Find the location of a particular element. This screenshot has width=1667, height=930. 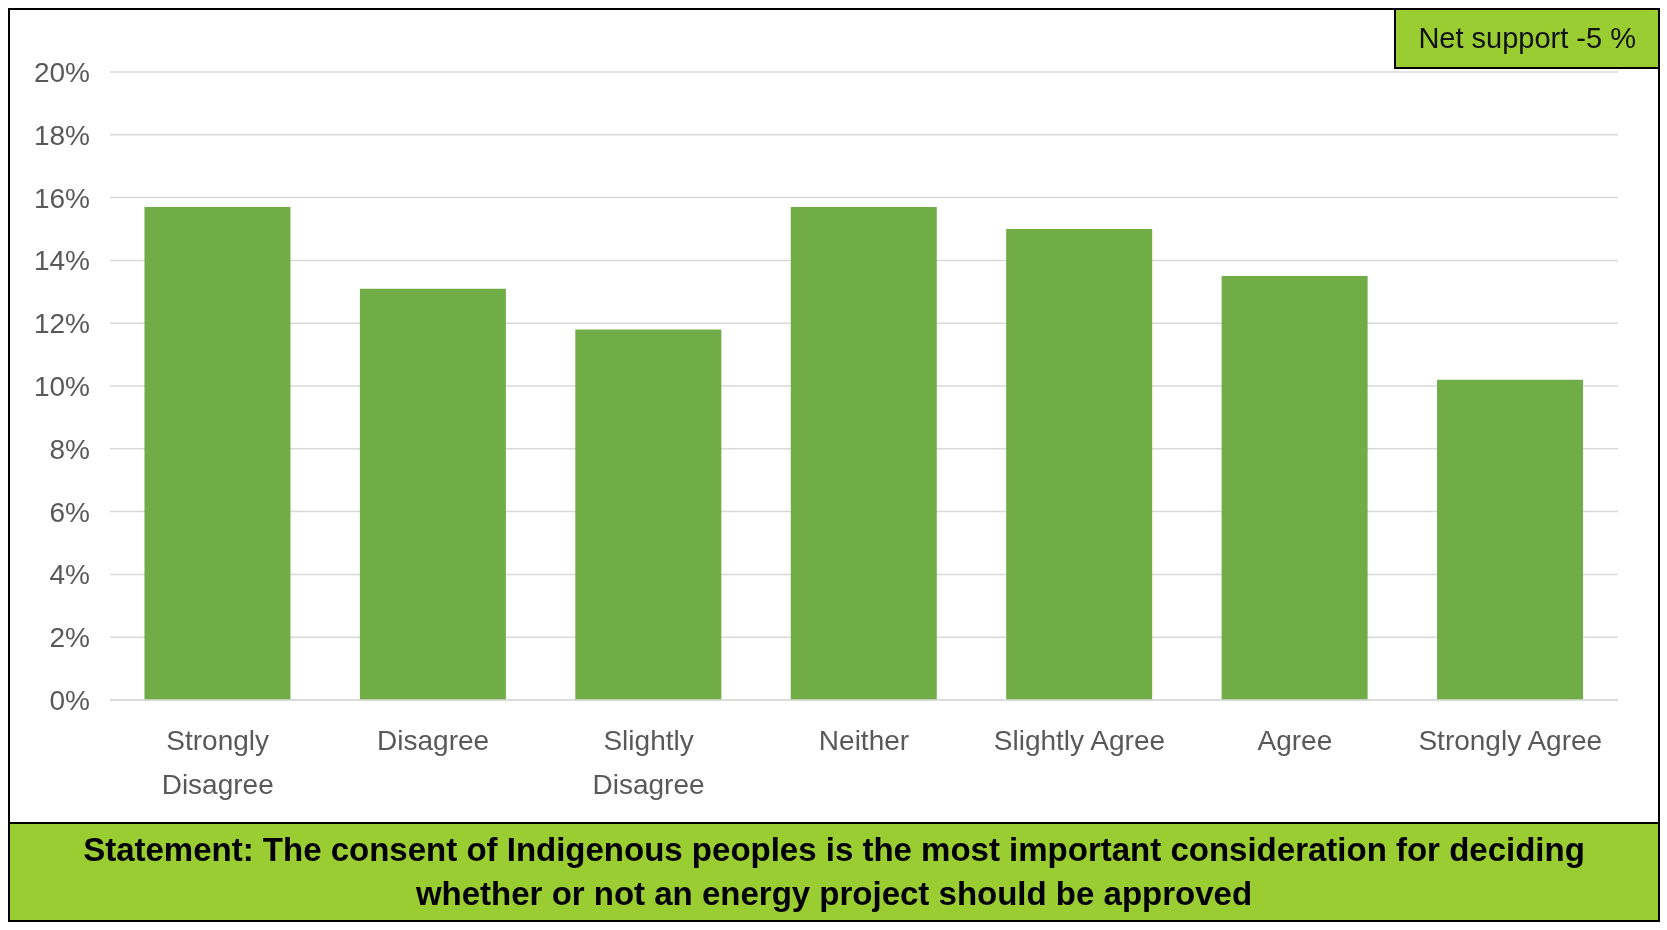

y-tick-label: 10% is located at coordinates (61, 386).